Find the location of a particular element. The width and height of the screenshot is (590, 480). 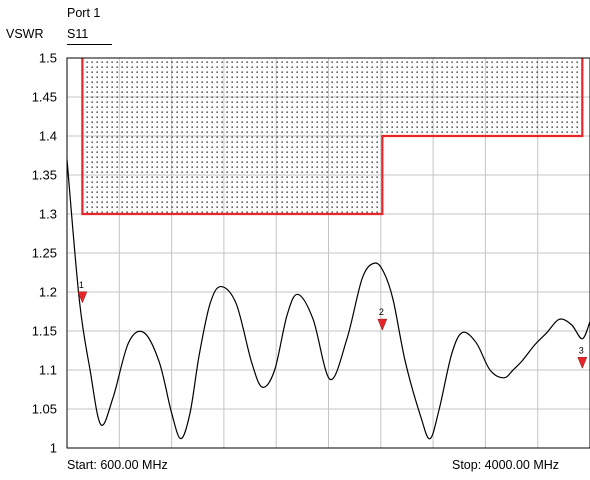

start-frequency-label: Start: 600.00 MHz is located at coordinates (117, 465).